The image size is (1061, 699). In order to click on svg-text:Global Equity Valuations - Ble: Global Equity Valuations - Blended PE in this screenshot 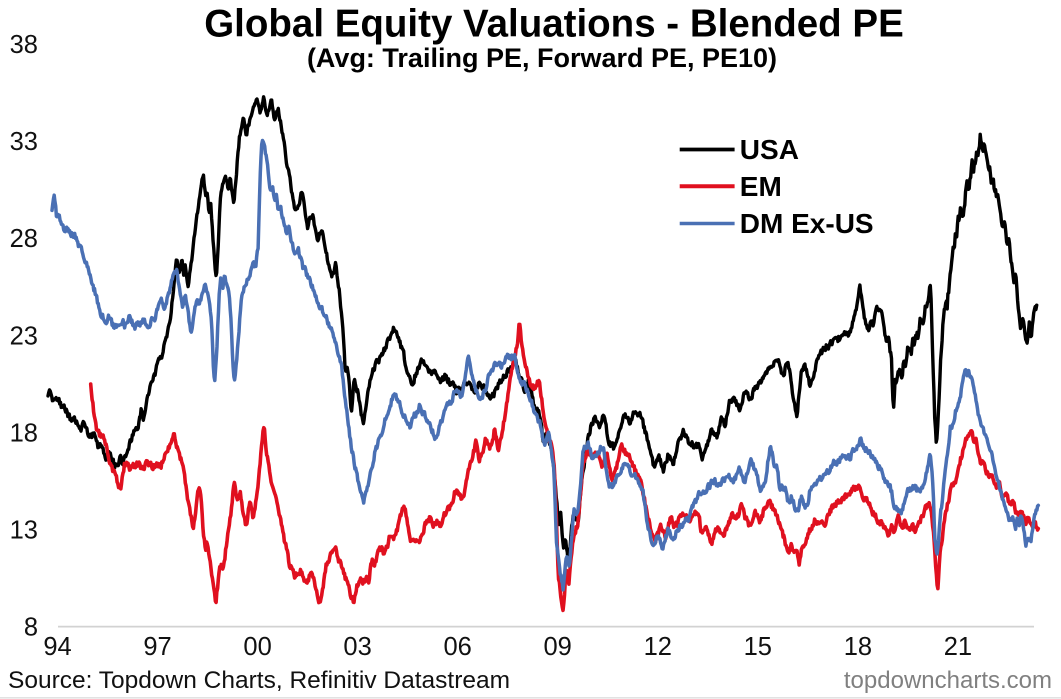, I will do `click(554, 24)`.